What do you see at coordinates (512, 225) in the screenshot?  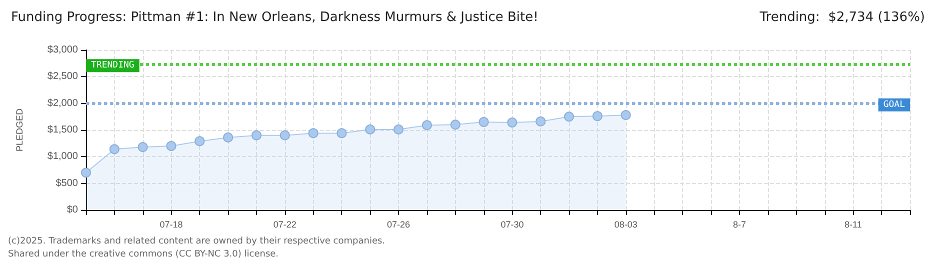 I see `x-tick-label: 07-30` at bounding box center [512, 225].